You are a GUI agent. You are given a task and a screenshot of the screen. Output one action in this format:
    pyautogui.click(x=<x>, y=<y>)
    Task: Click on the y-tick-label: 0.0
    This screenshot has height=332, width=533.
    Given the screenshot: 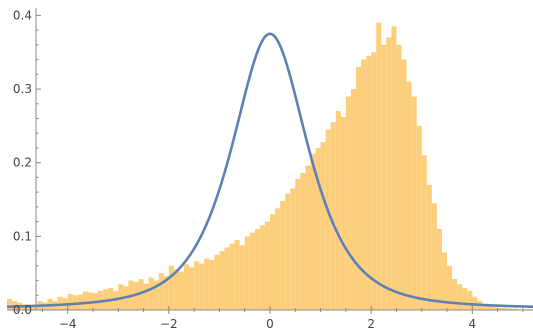 What is the action you would take?
    pyautogui.click(x=22, y=310)
    